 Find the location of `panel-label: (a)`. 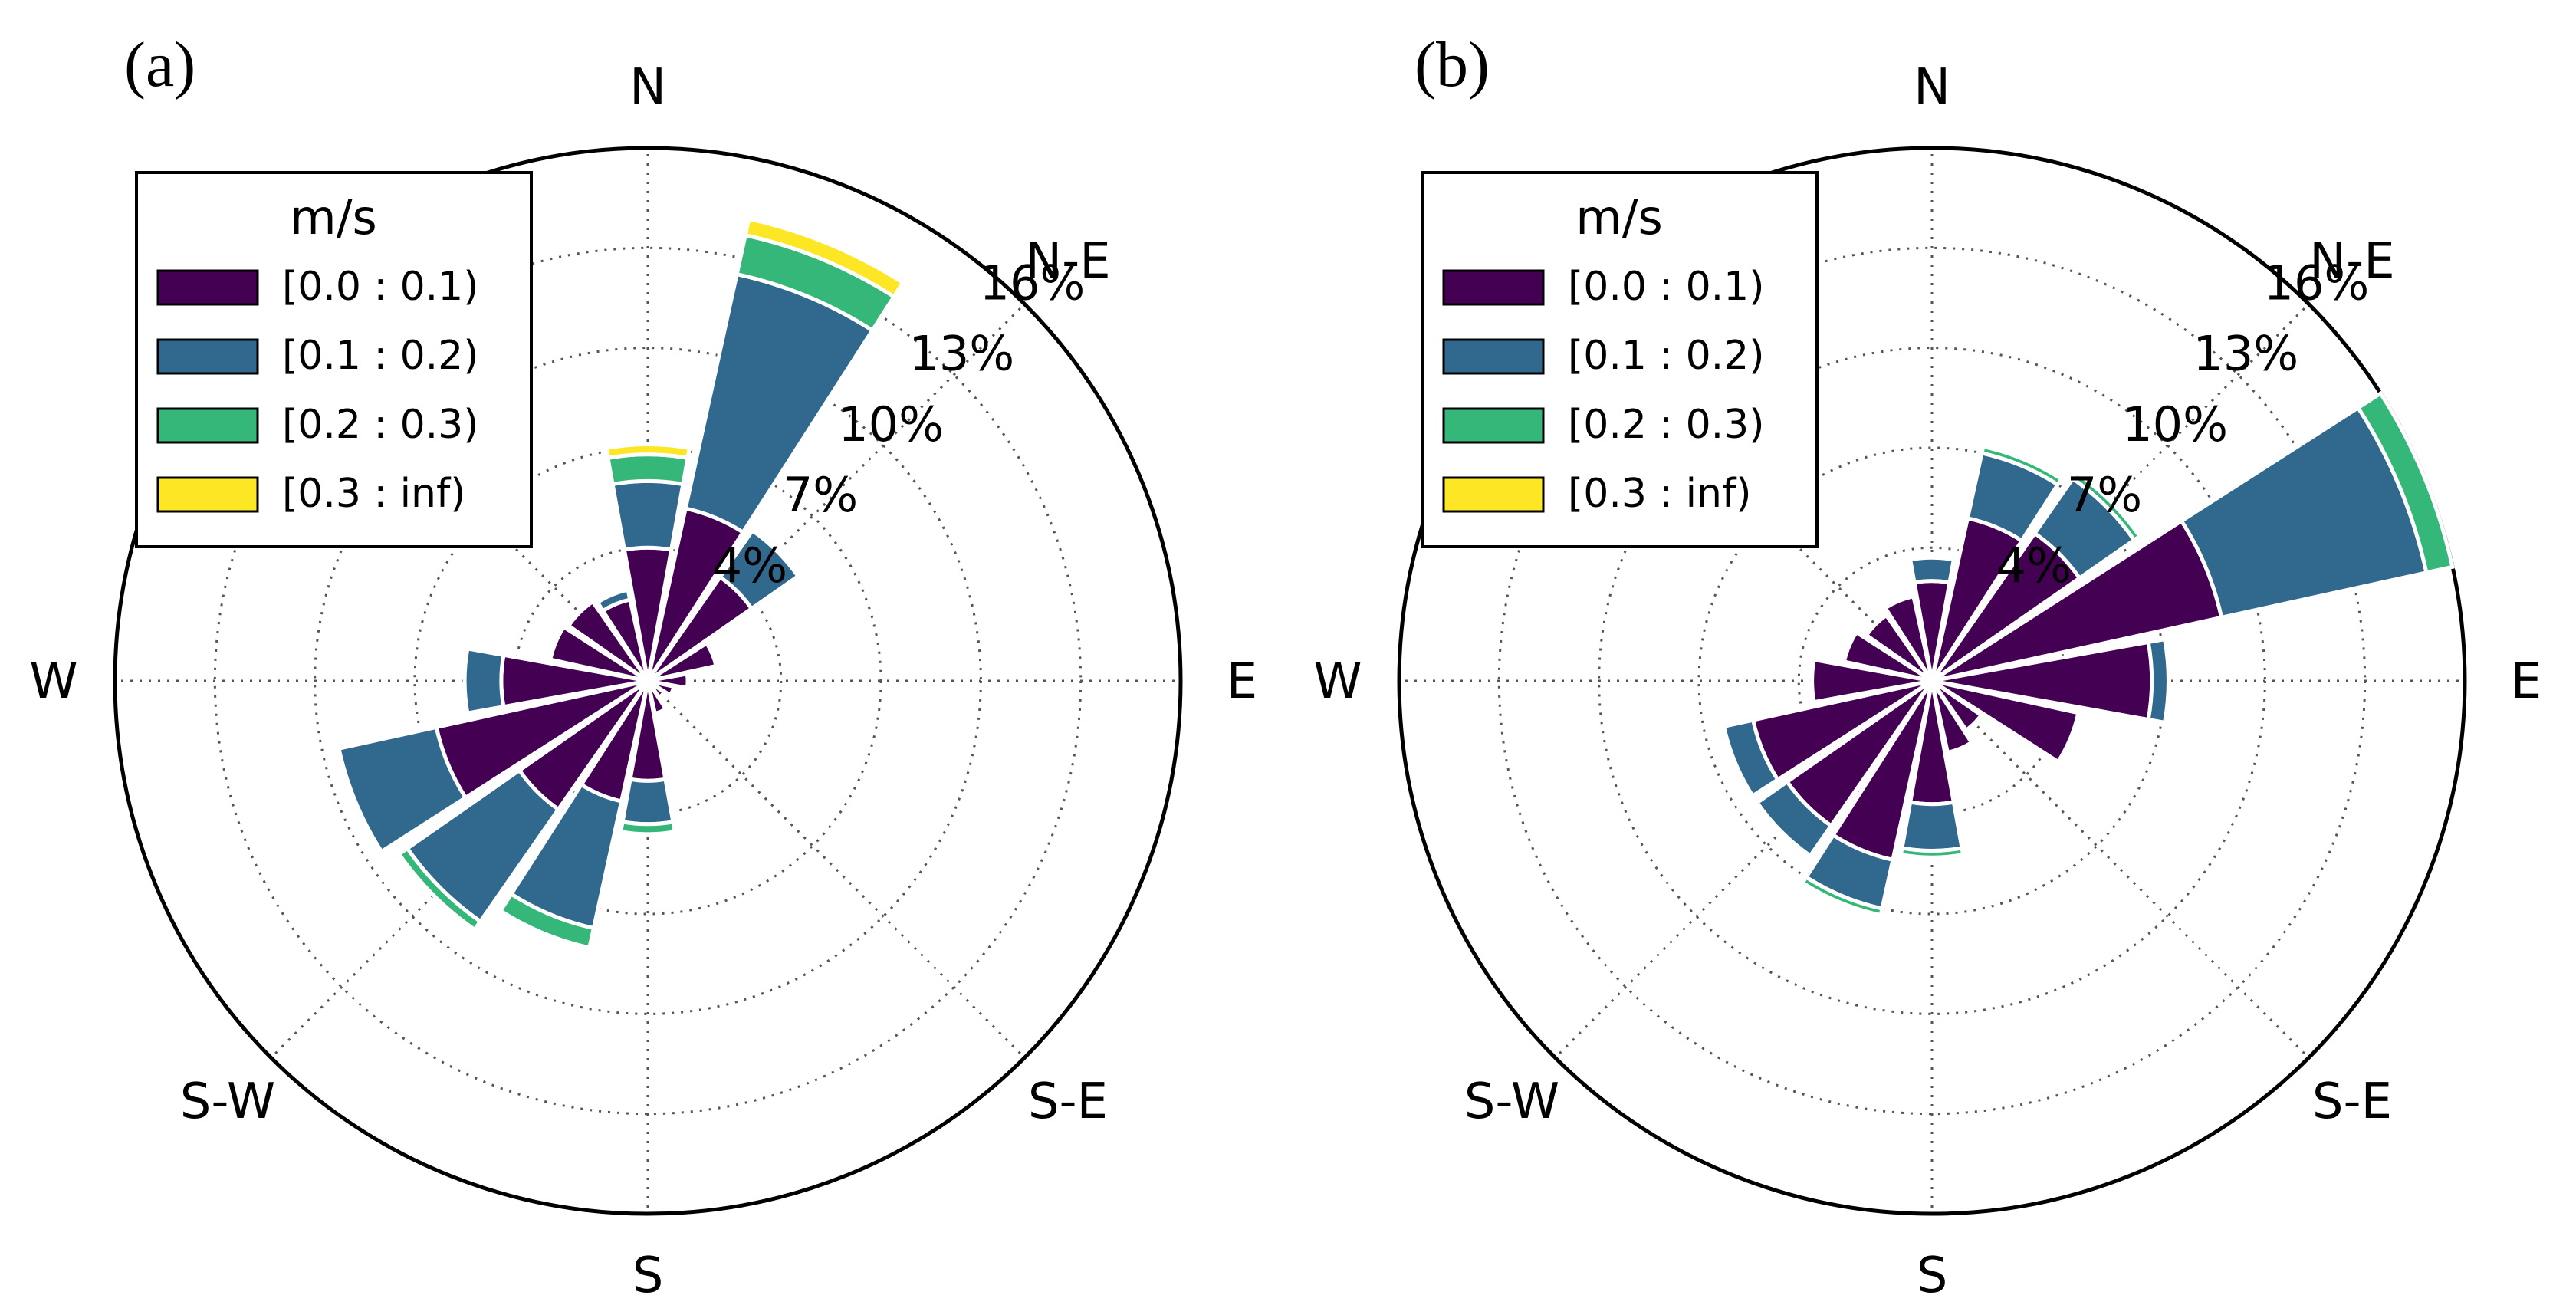

panel-label: (a) is located at coordinates (160, 64).